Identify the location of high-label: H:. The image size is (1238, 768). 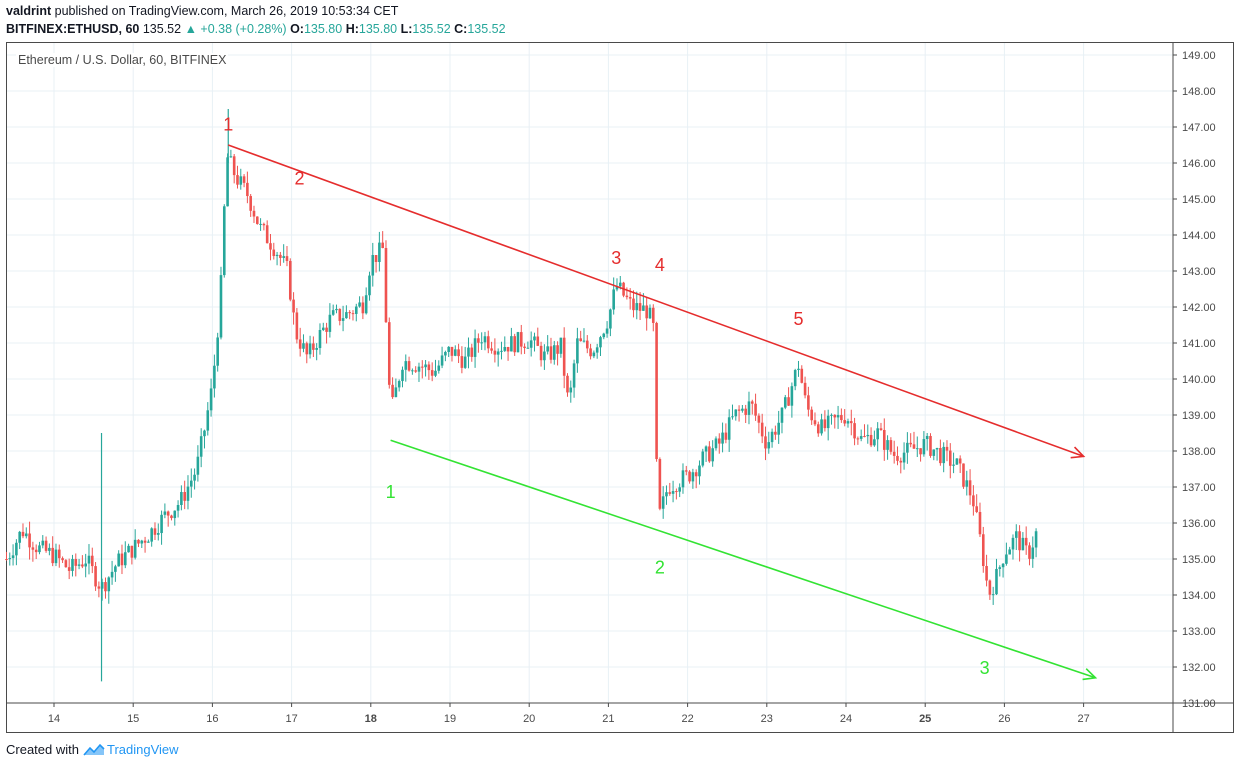
(352, 29).